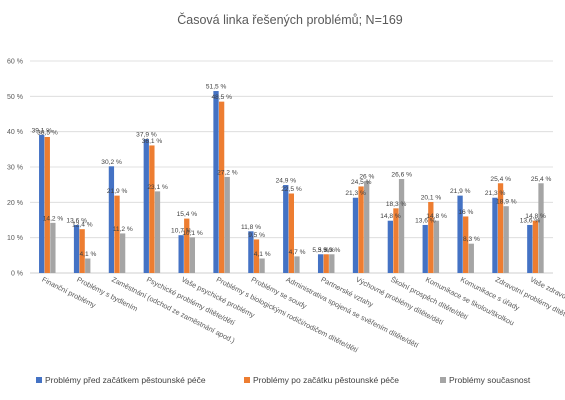  What do you see at coordinates (17, 274) in the screenshot?
I see `y-tick-label: 0 %` at bounding box center [17, 274].